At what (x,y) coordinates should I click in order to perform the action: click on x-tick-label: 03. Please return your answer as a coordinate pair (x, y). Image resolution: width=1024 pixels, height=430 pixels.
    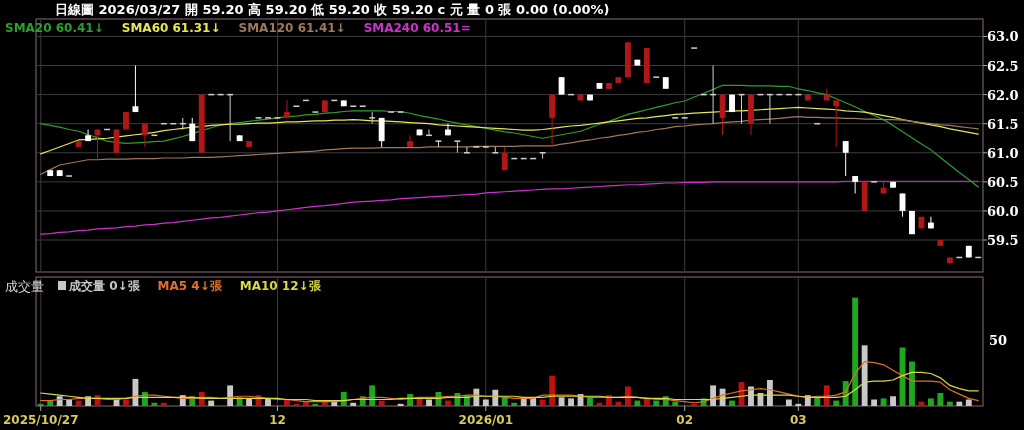
    Looking at the image, I should click on (798, 420).